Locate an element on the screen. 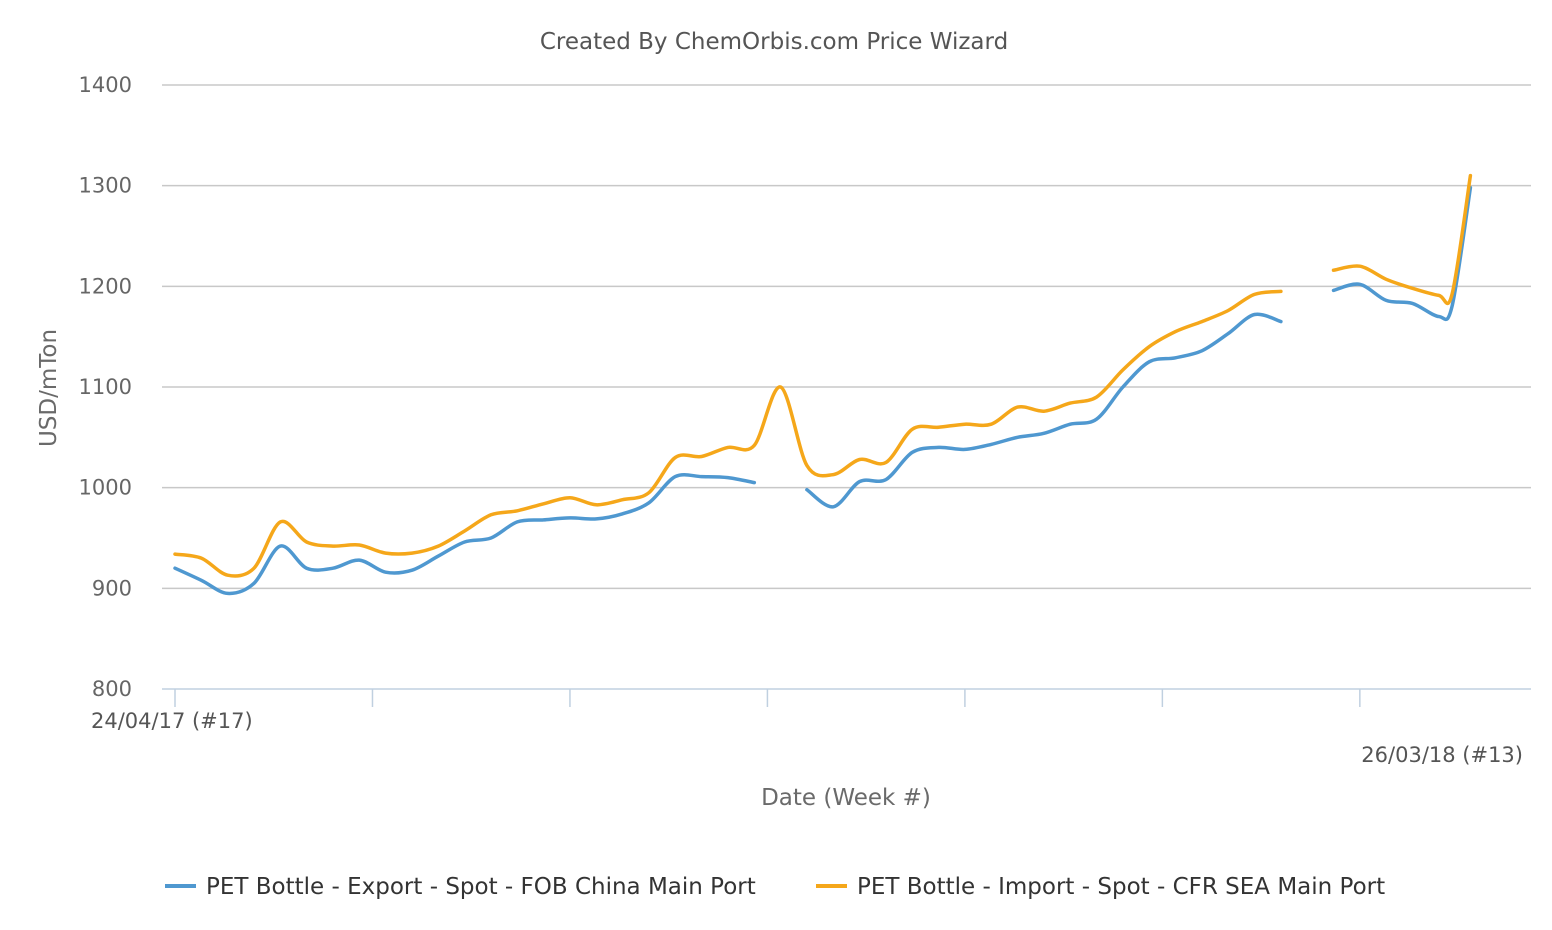  x-tick-marks is located at coordinates (767, 698).